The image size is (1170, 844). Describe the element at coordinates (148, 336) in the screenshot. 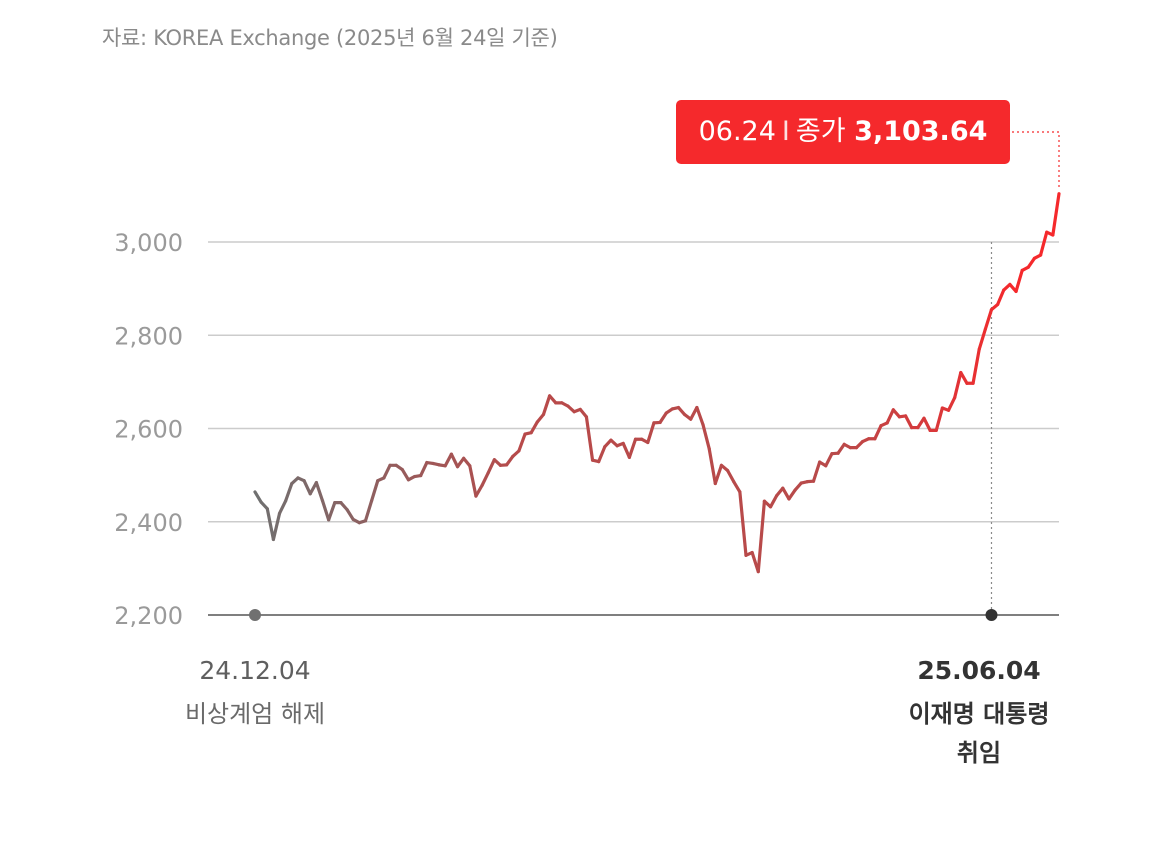

I see `y-tick-label: 2,800` at that location.